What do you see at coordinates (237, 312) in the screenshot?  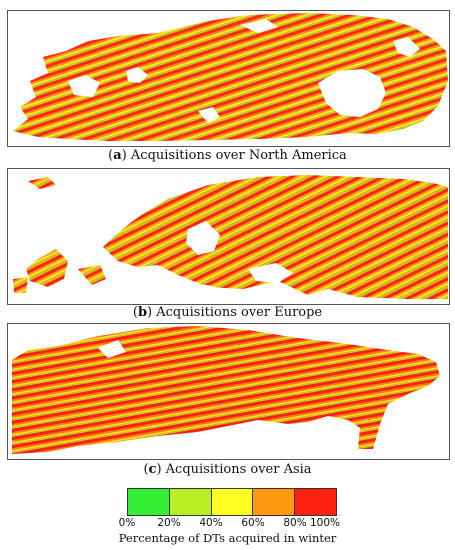 I see `caption-text: Acquisitions over Europe` at bounding box center [237, 312].